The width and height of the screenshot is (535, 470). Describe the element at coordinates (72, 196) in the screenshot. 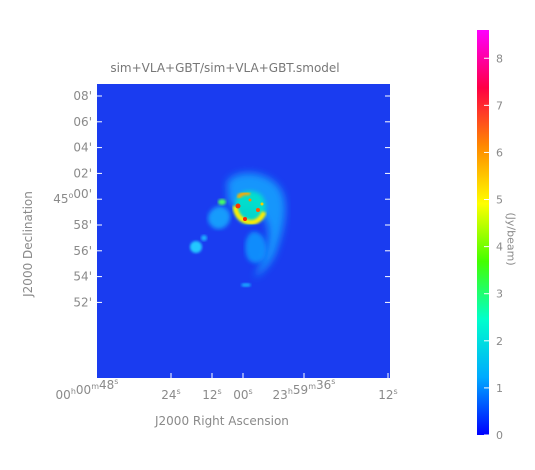

I see `y-tick-label: 45o00'` at that location.